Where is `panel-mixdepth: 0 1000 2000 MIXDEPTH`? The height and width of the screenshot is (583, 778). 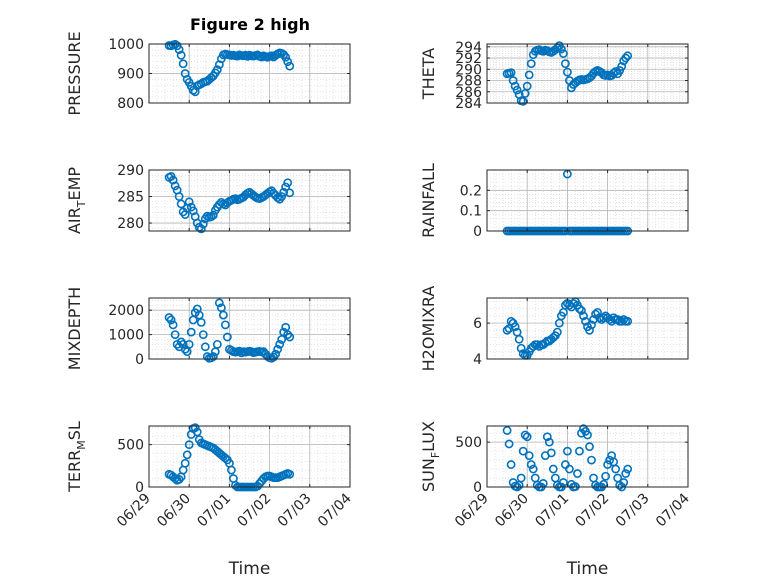 panel-mixdepth: 0 1000 2000 MIXDEPTH is located at coordinates (208, 328).